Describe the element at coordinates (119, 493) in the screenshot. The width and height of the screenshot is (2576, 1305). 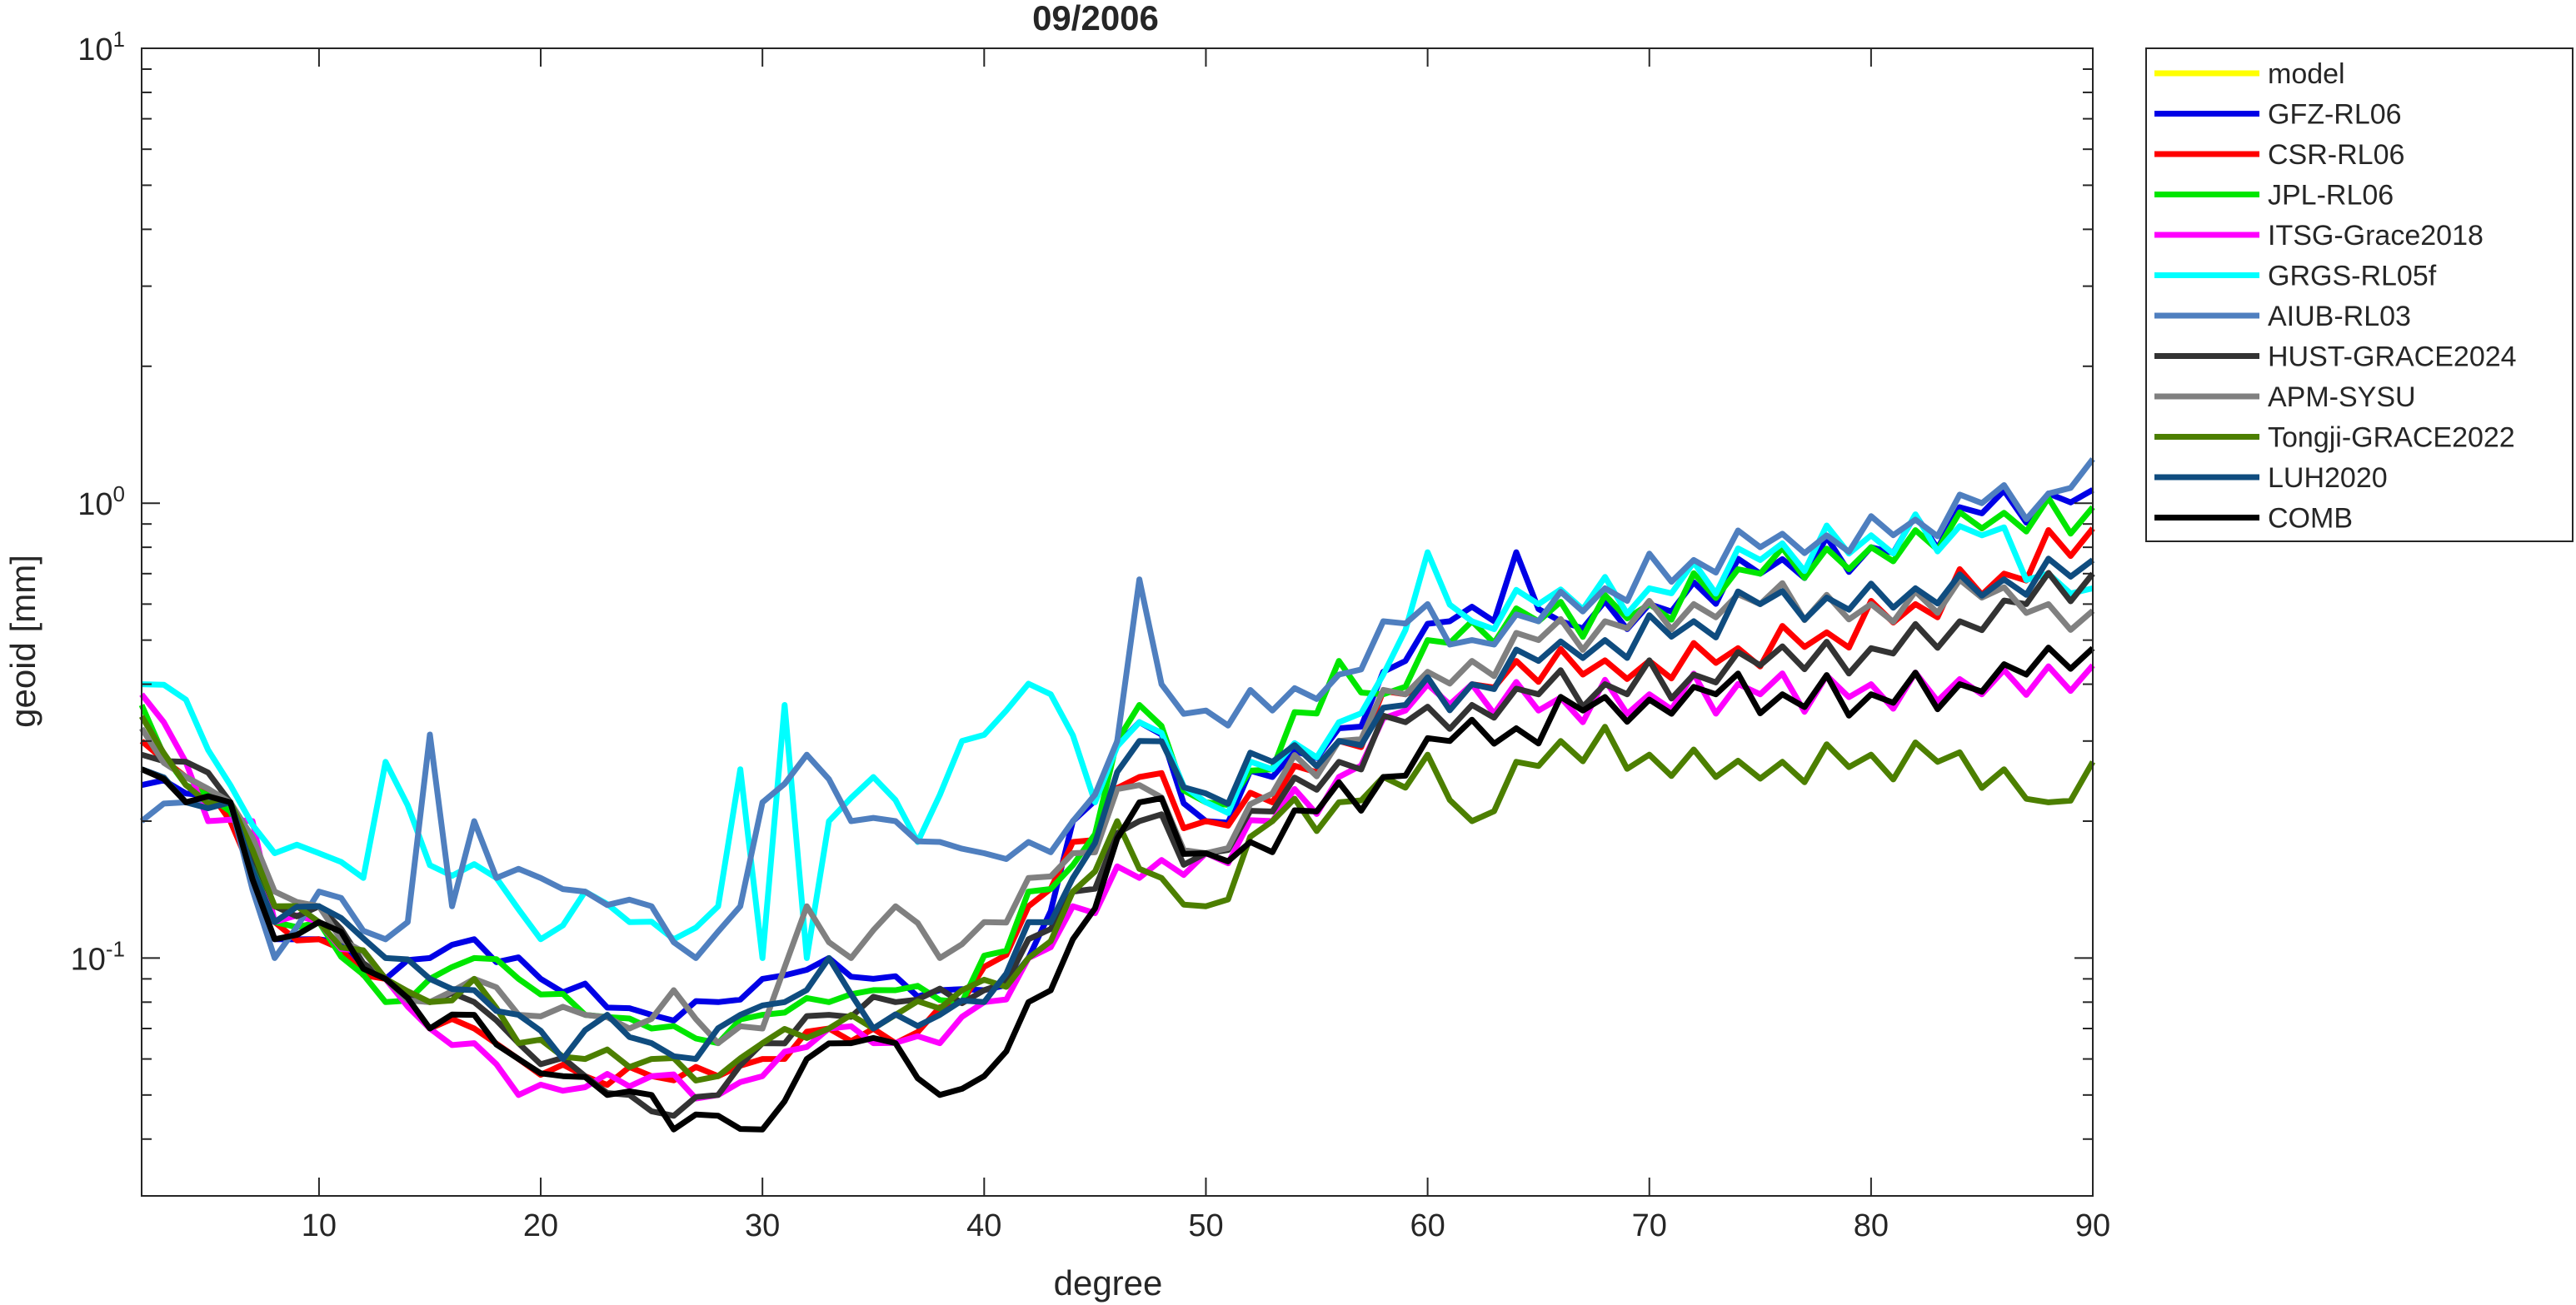
I see `y-tick-exponent: 0` at that location.